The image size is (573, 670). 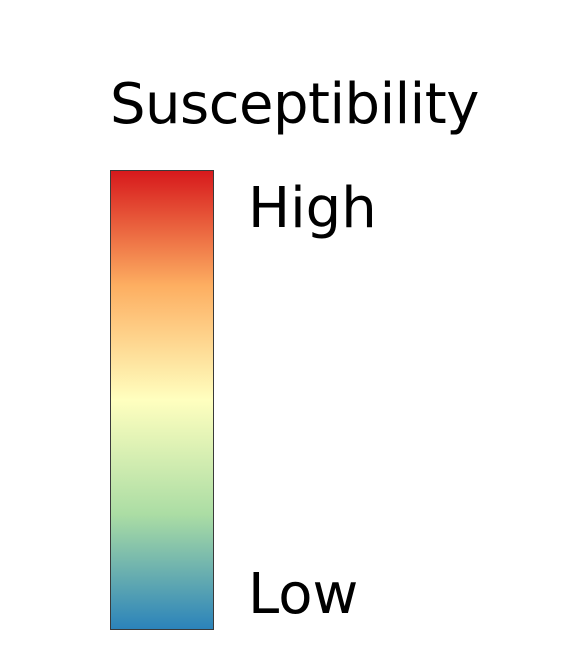 I want to click on legend-title: Susceptibility, so click(x=294, y=104).